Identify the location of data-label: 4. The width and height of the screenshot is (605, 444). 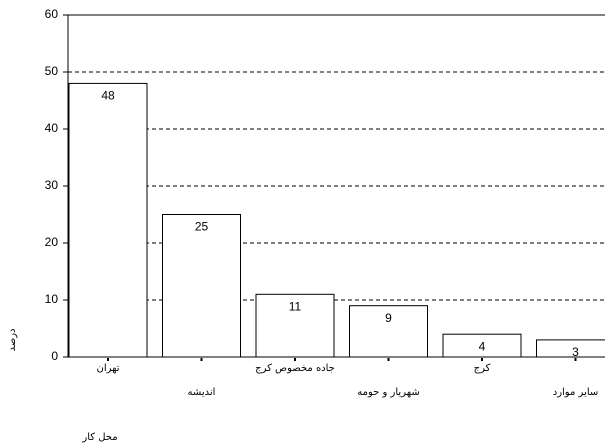
(482, 346).